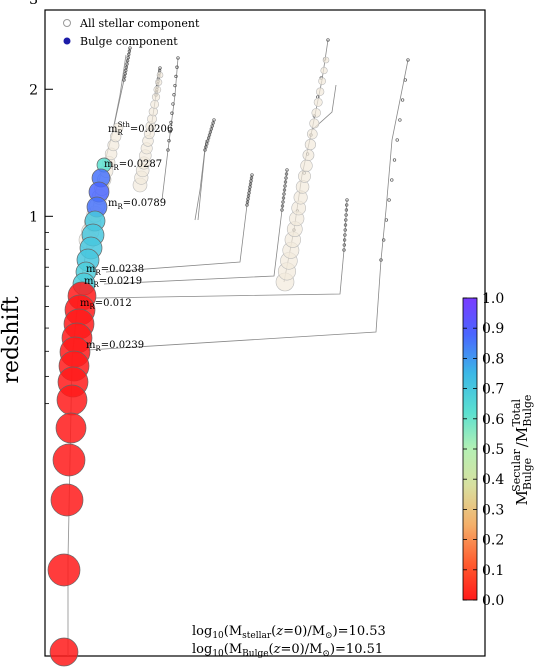  Describe the element at coordinates (493, 299) in the screenshot. I see `colorbar-tick-label: 1.0` at that location.